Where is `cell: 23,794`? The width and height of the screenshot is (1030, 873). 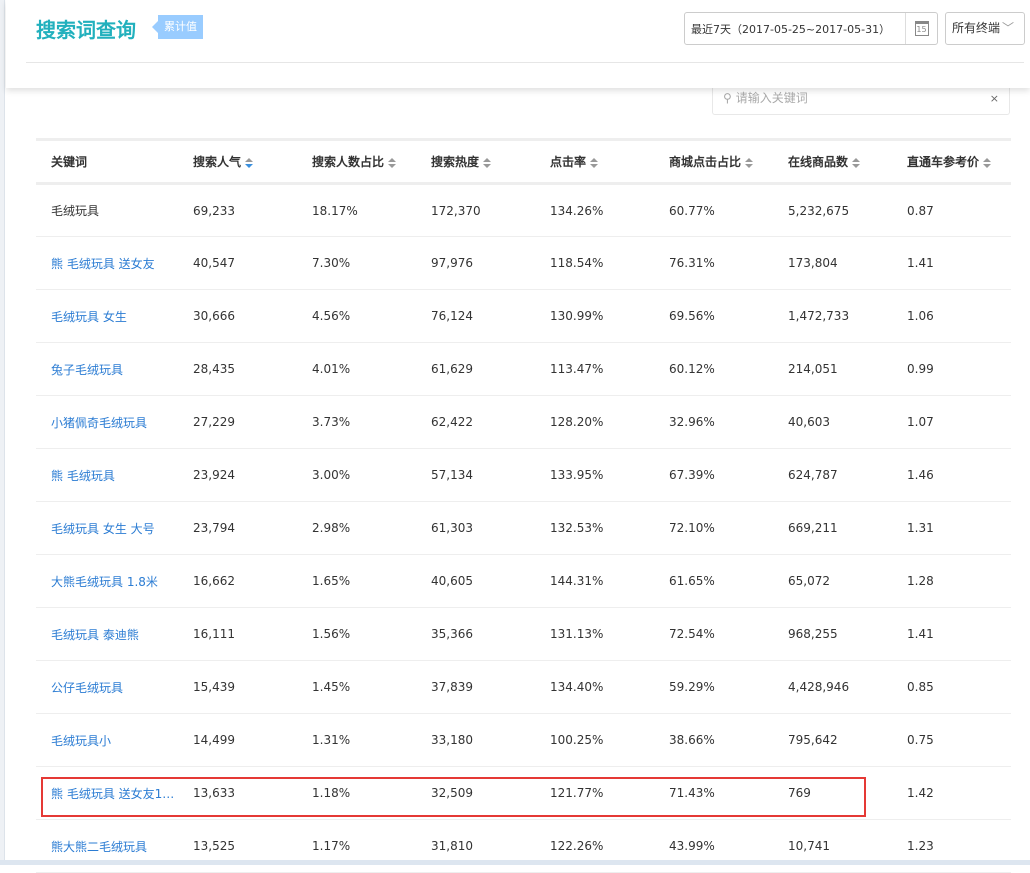
cell: 23,794 is located at coordinates (237, 528).